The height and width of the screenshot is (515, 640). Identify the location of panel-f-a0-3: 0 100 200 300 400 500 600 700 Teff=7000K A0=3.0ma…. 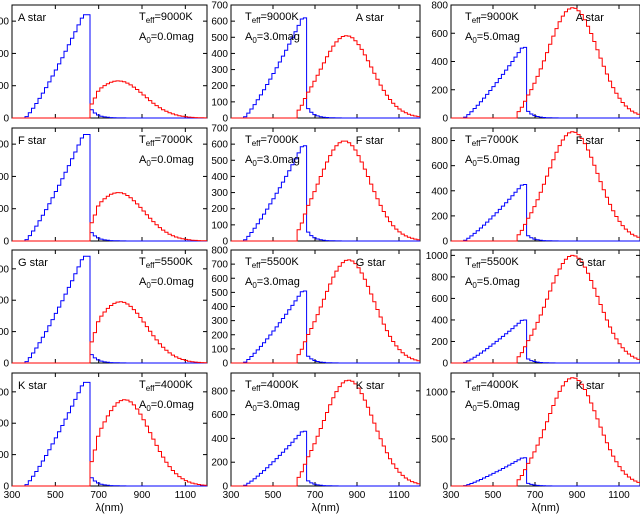
(316, 186).